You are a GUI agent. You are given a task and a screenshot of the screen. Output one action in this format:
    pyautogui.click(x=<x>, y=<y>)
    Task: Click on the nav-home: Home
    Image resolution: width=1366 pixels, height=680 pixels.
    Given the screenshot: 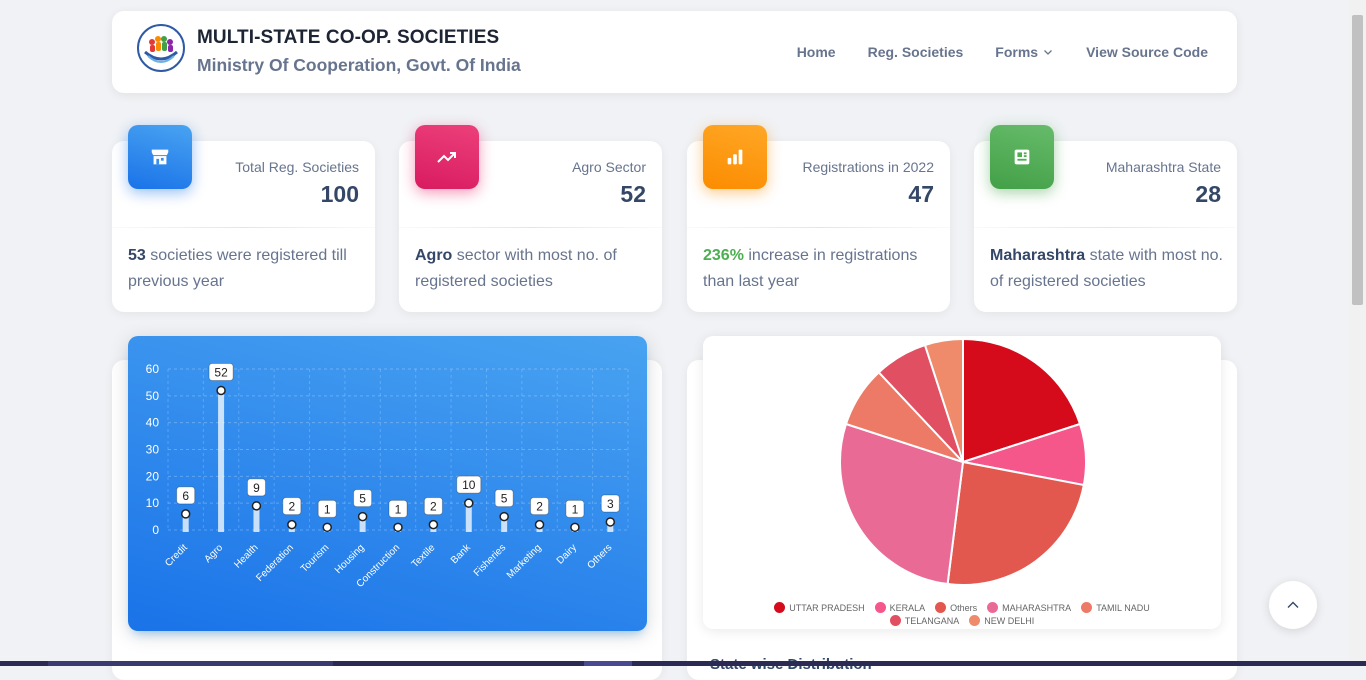 What is the action you would take?
    pyautogui.click(x=816, y=52)
    